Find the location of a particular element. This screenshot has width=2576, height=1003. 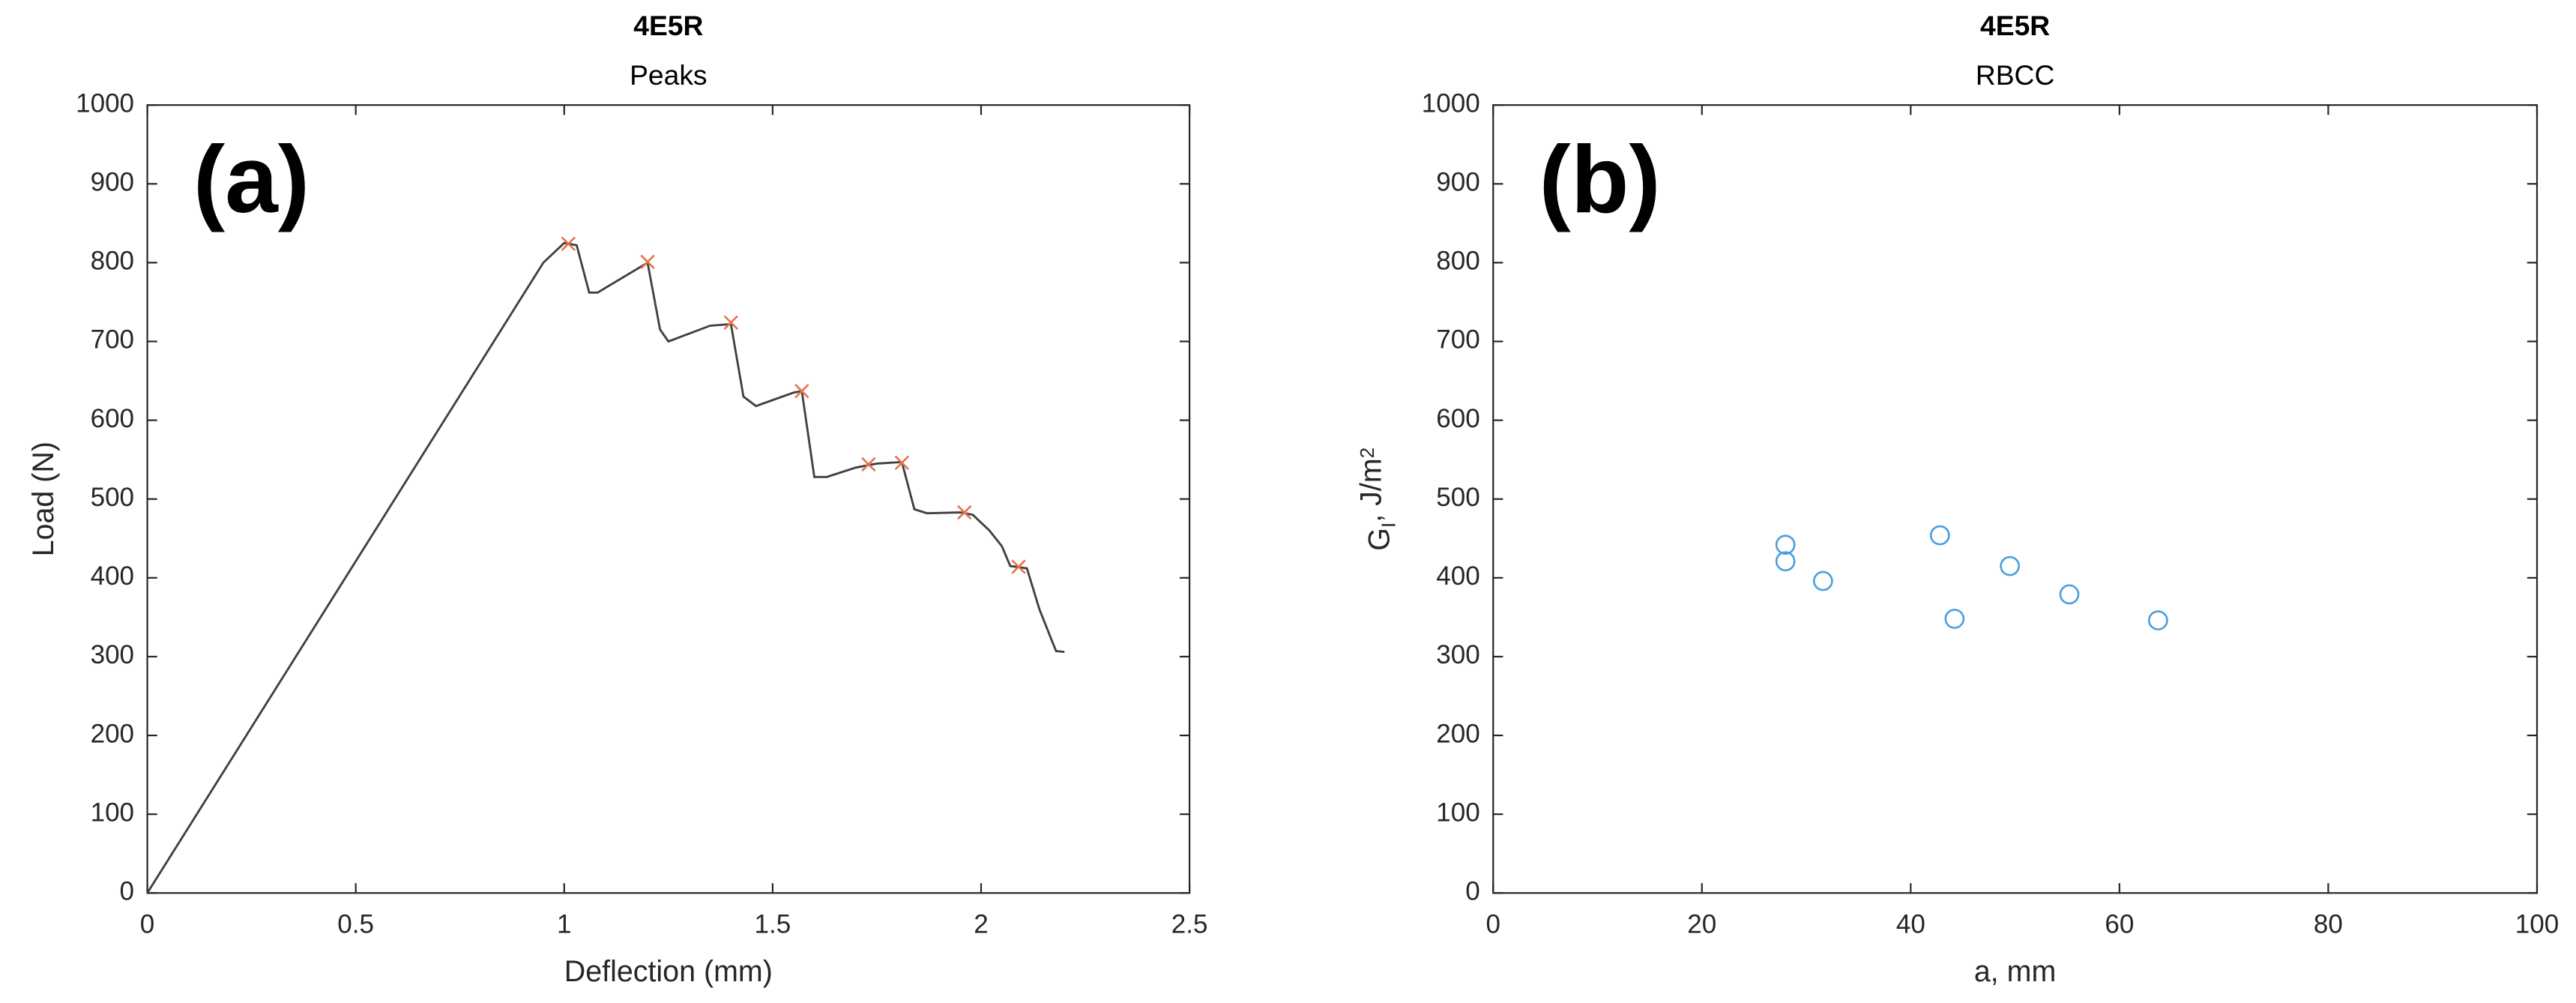

chart-subtitle: Peaks is located at coordinates (669, 75).